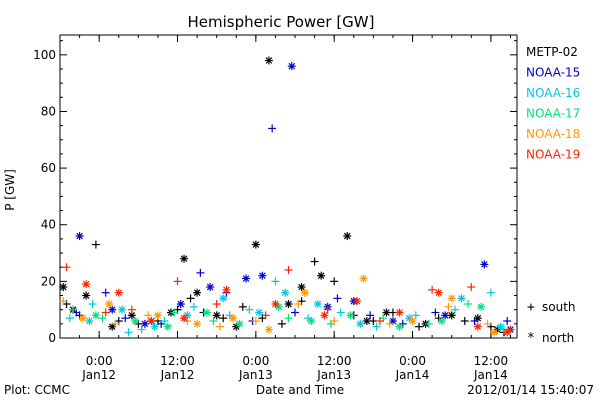 This screenshot has height=400, width=600. I want to click on y-tick-label: 40, so click(48, 225).